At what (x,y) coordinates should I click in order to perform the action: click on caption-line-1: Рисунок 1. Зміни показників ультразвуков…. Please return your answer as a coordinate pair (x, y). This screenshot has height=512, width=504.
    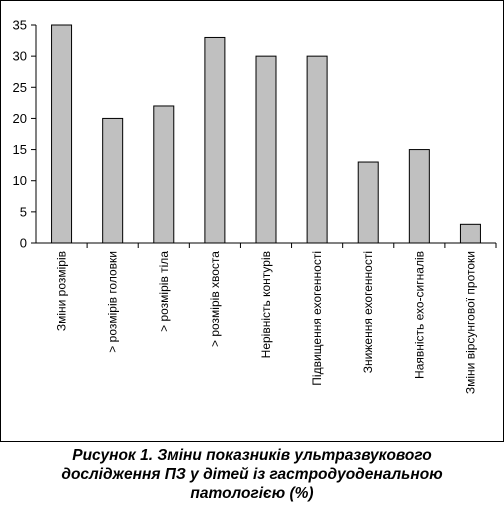
    Looking at the image, I should click on (252, 455).